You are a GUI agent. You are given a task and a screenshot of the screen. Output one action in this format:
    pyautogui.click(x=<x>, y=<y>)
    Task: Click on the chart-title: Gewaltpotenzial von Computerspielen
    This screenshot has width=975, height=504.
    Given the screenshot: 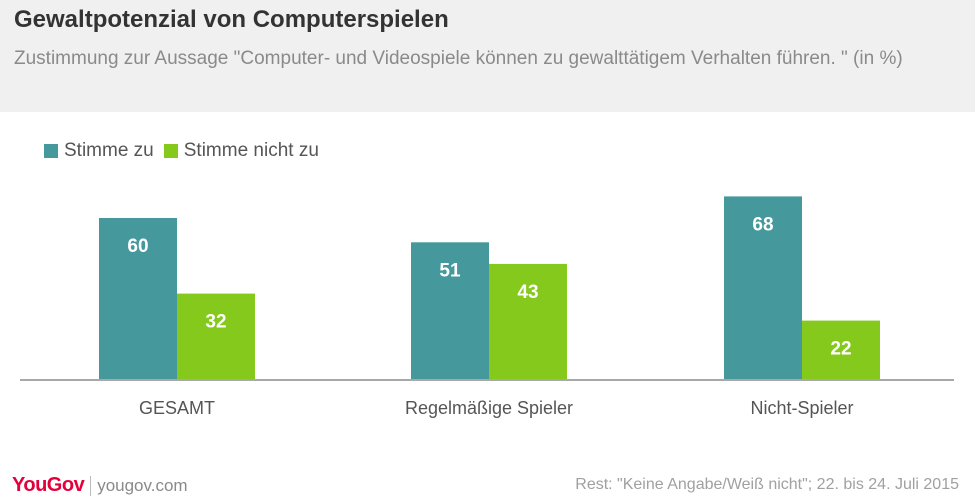 What is the action you would take?
    pyautogui.click(x=231, y=19)
    